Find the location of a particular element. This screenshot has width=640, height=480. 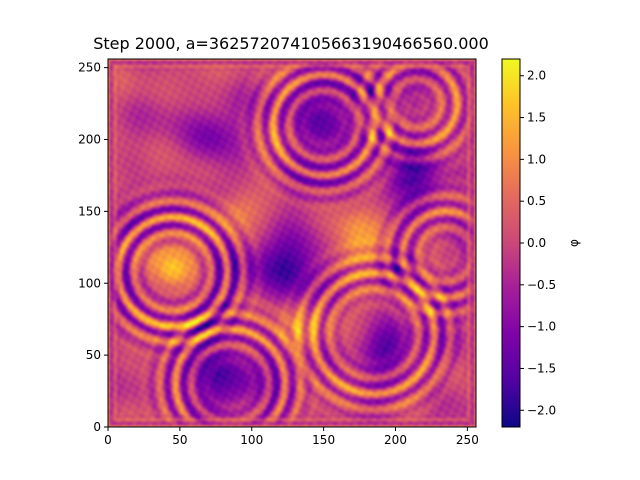

colorbar-ticks: 2.0 1.5 1.0 0.5 0.0 −0.5 −1.0 −1.5 −2.0 is located at coordinates (538, 243).